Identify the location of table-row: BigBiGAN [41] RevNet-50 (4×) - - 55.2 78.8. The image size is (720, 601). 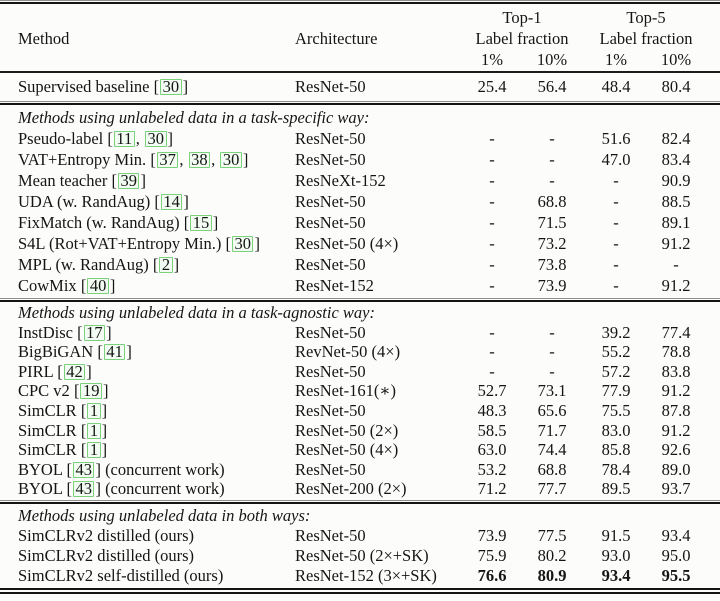
(360, 352).